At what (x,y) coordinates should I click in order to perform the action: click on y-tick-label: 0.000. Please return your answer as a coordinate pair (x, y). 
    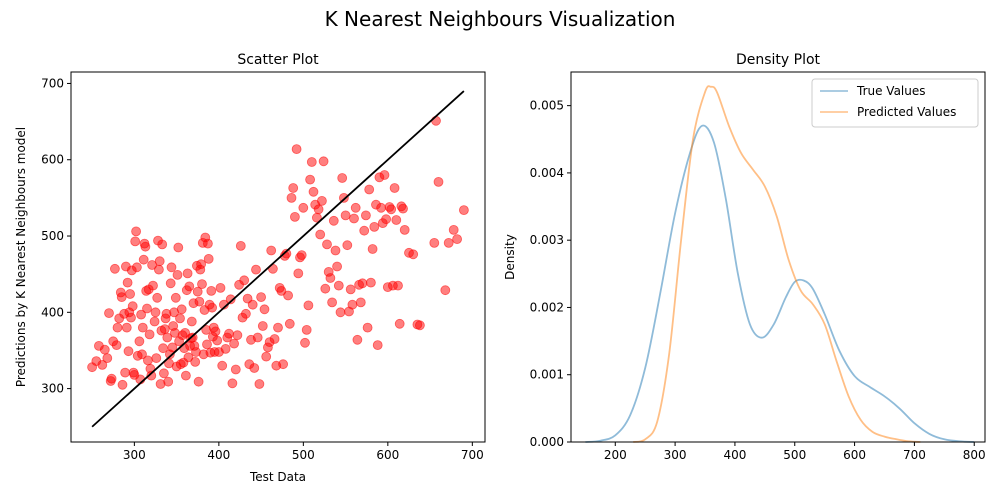
    Looking at the image, I should click on (547, 442).